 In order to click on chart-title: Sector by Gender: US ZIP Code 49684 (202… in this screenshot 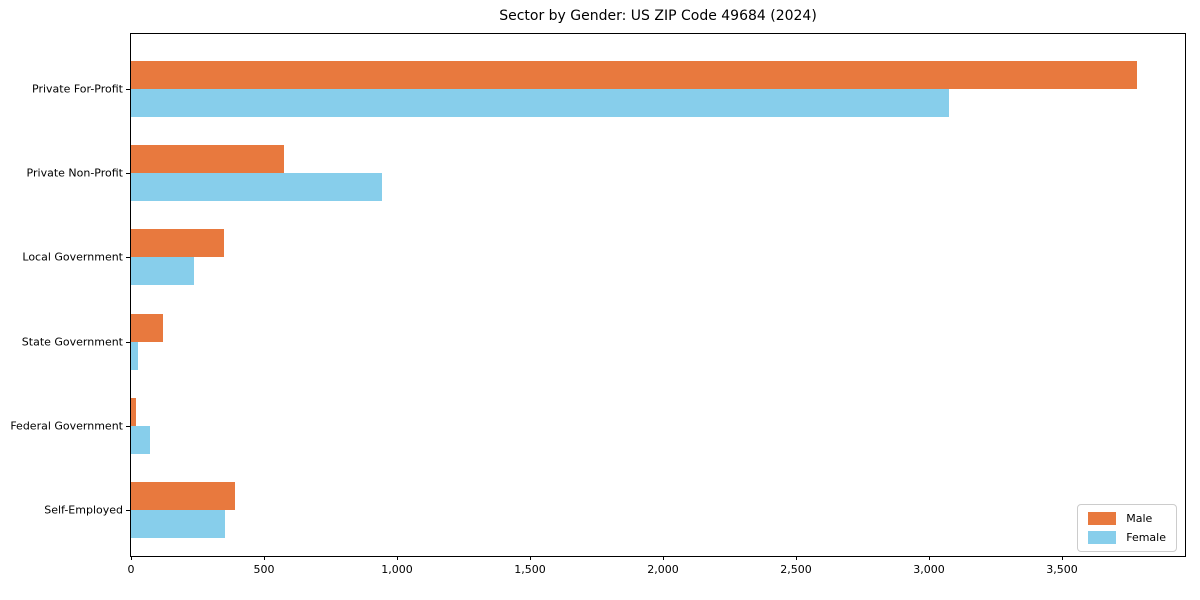, I will do `click(658, 16)`.